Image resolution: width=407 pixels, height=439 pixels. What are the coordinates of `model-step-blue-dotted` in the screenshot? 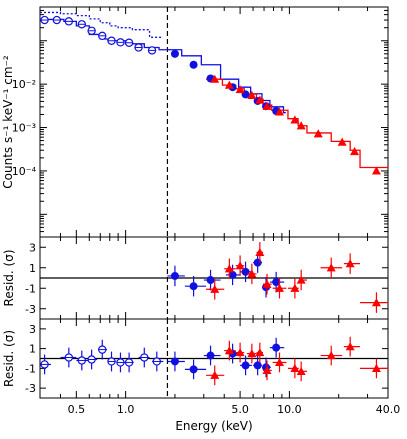 It's located at (101, 24).